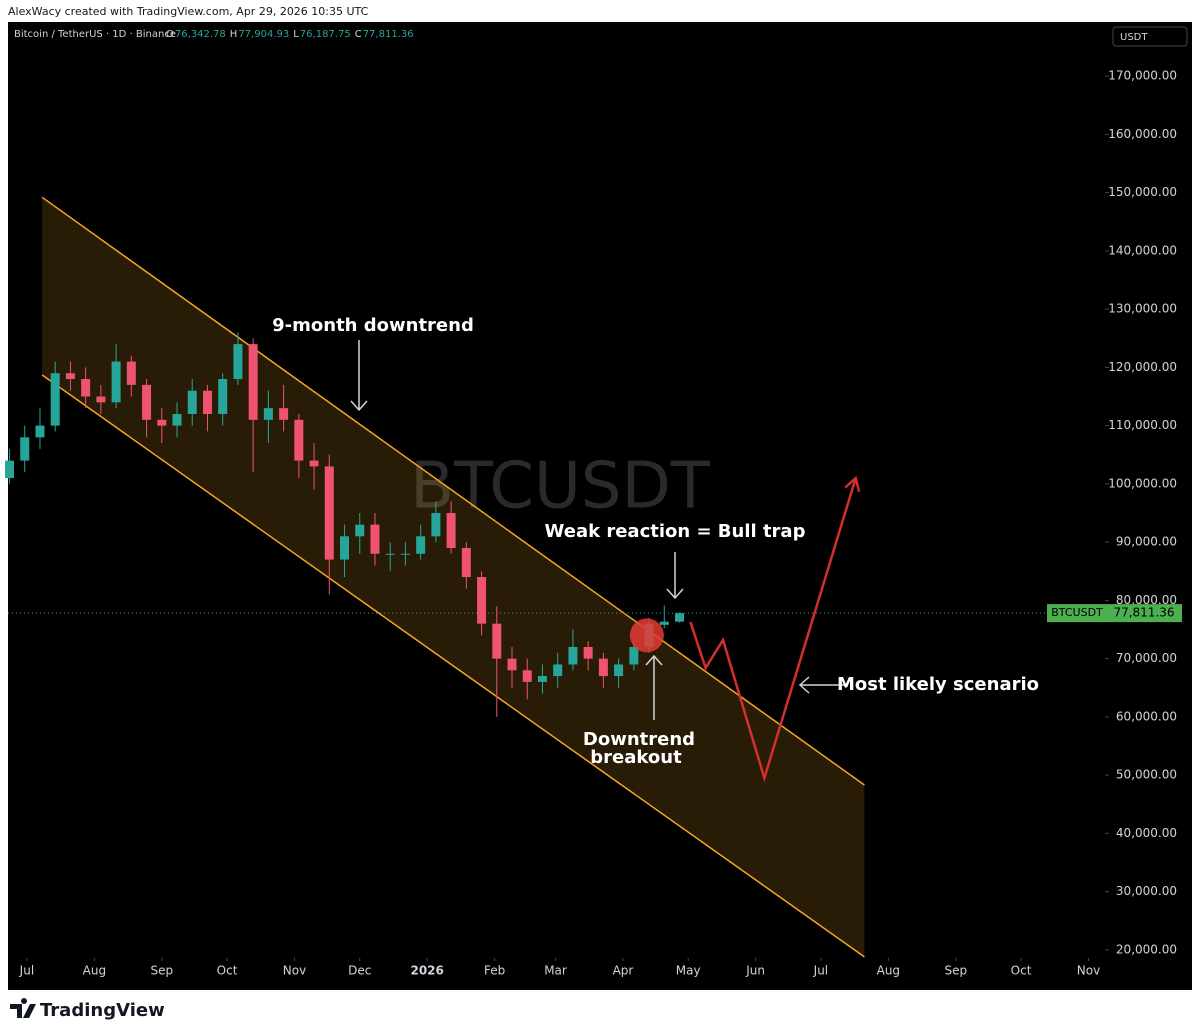 This screenshot has height=1035, width=1200. Describe the element at coordinates (1142, 192) in the screenshot. I see `y-tick-label: 150,000.00` at that location.